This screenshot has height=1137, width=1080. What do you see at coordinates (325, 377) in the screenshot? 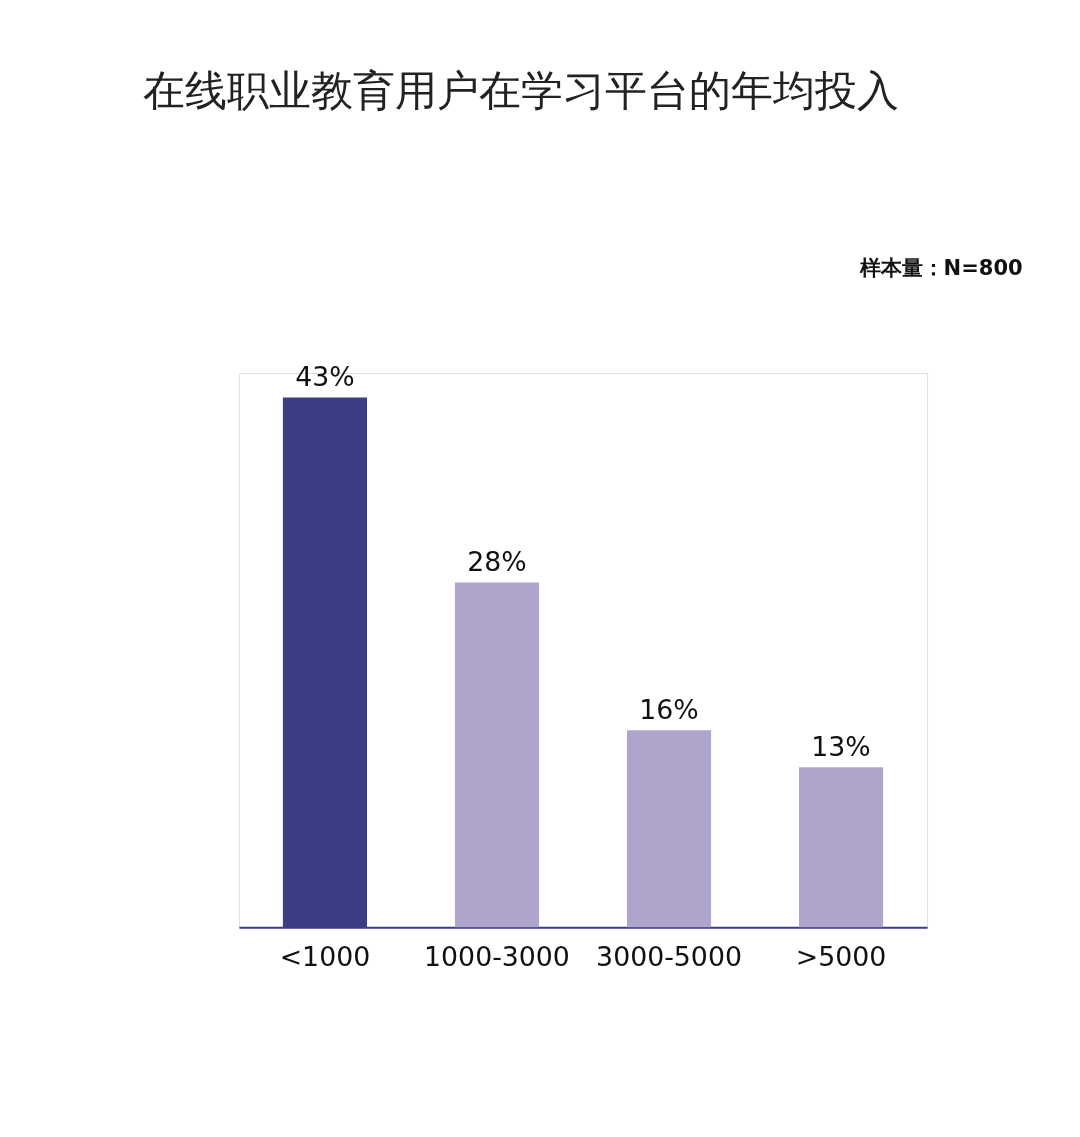
I see `data-label: 43%` at bounding box center [325, 377].